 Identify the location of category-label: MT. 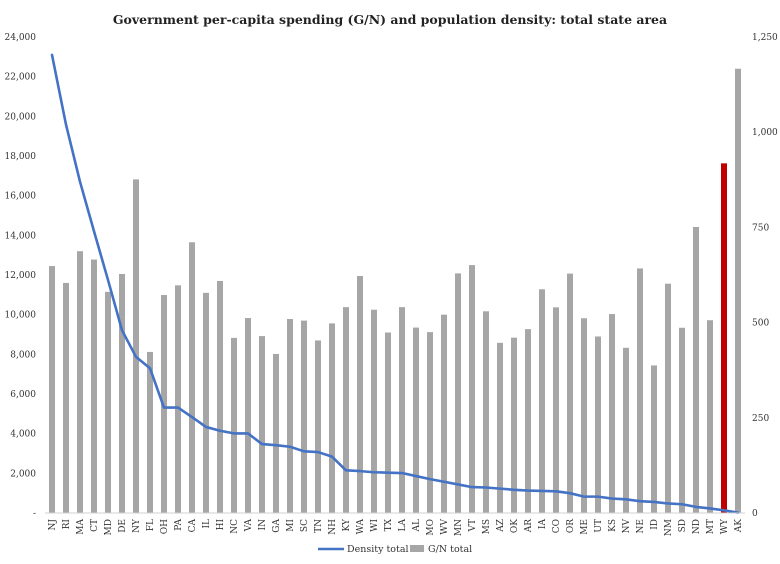
(711, 526).